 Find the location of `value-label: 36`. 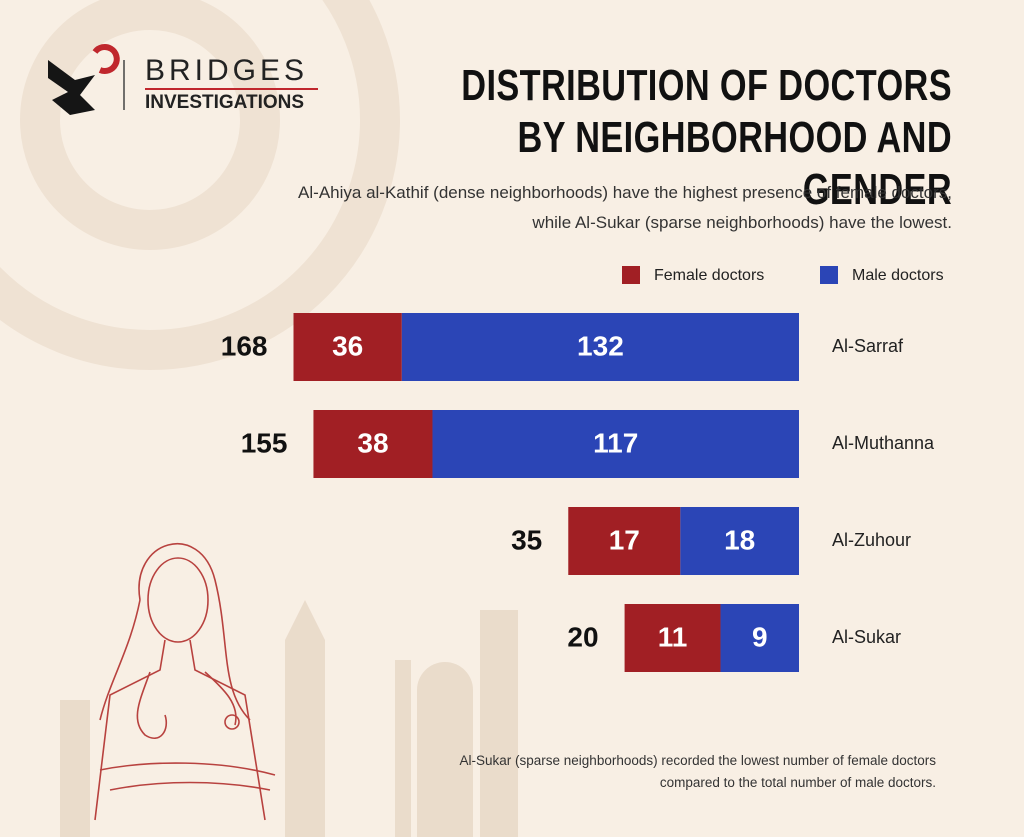

value-label: 36 is located at coordinates (347, 345).